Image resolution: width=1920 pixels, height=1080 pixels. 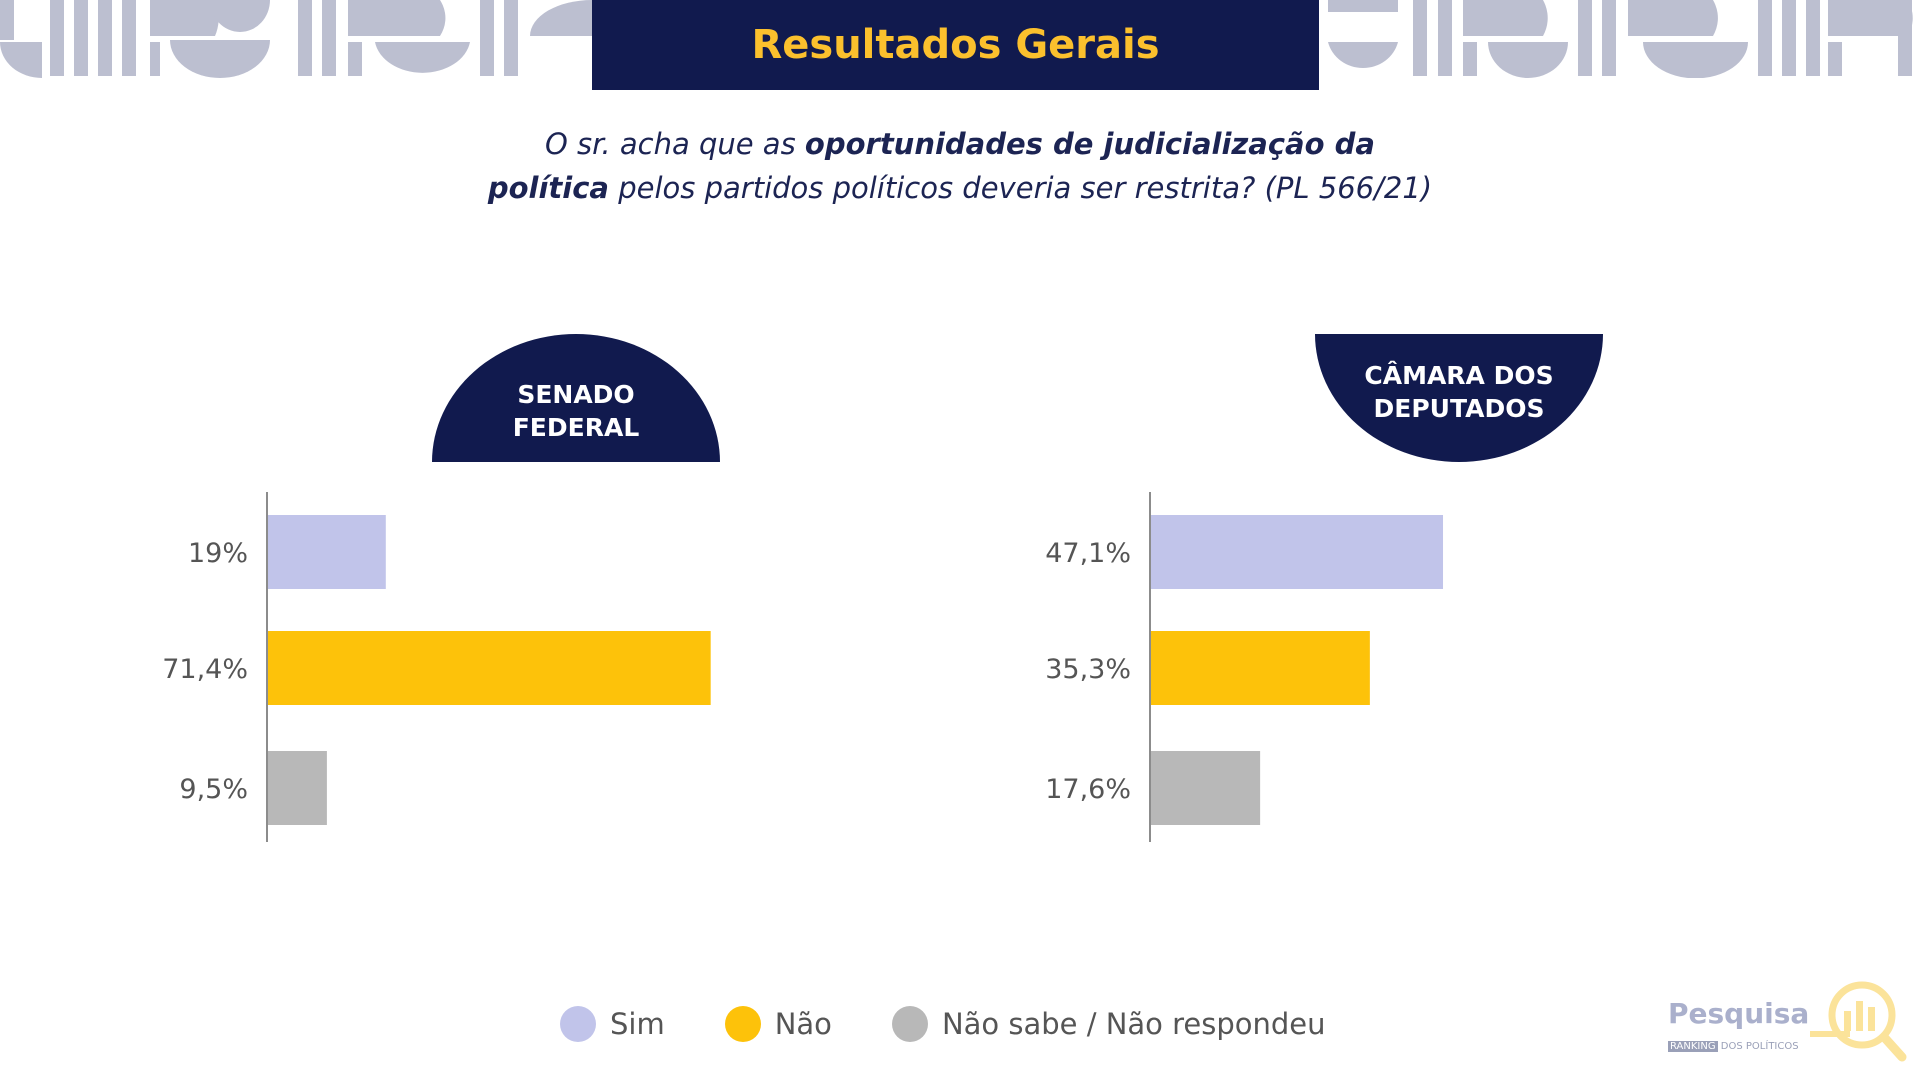 I want to click on title-banner: Resultados Gerais, so click(x=955, y=45).